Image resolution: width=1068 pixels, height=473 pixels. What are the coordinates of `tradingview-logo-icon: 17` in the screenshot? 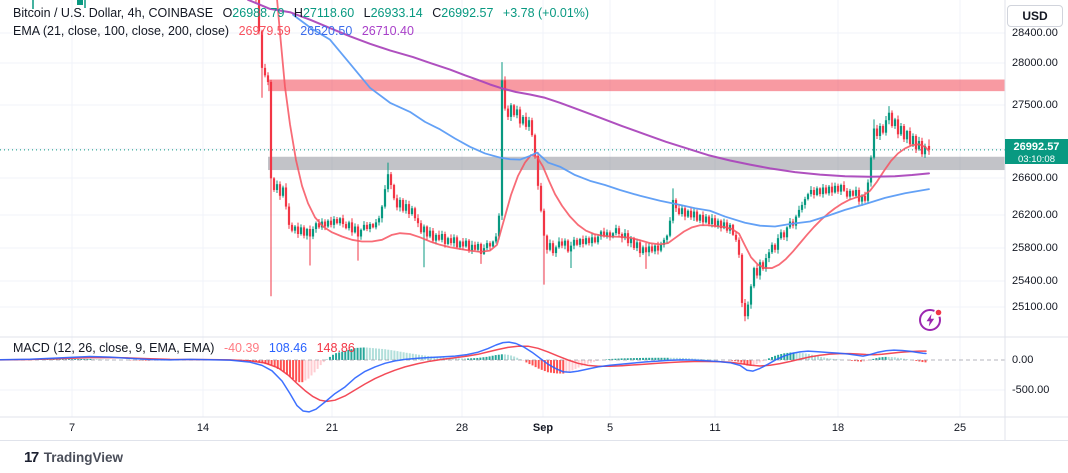 It's located at (31, 457).